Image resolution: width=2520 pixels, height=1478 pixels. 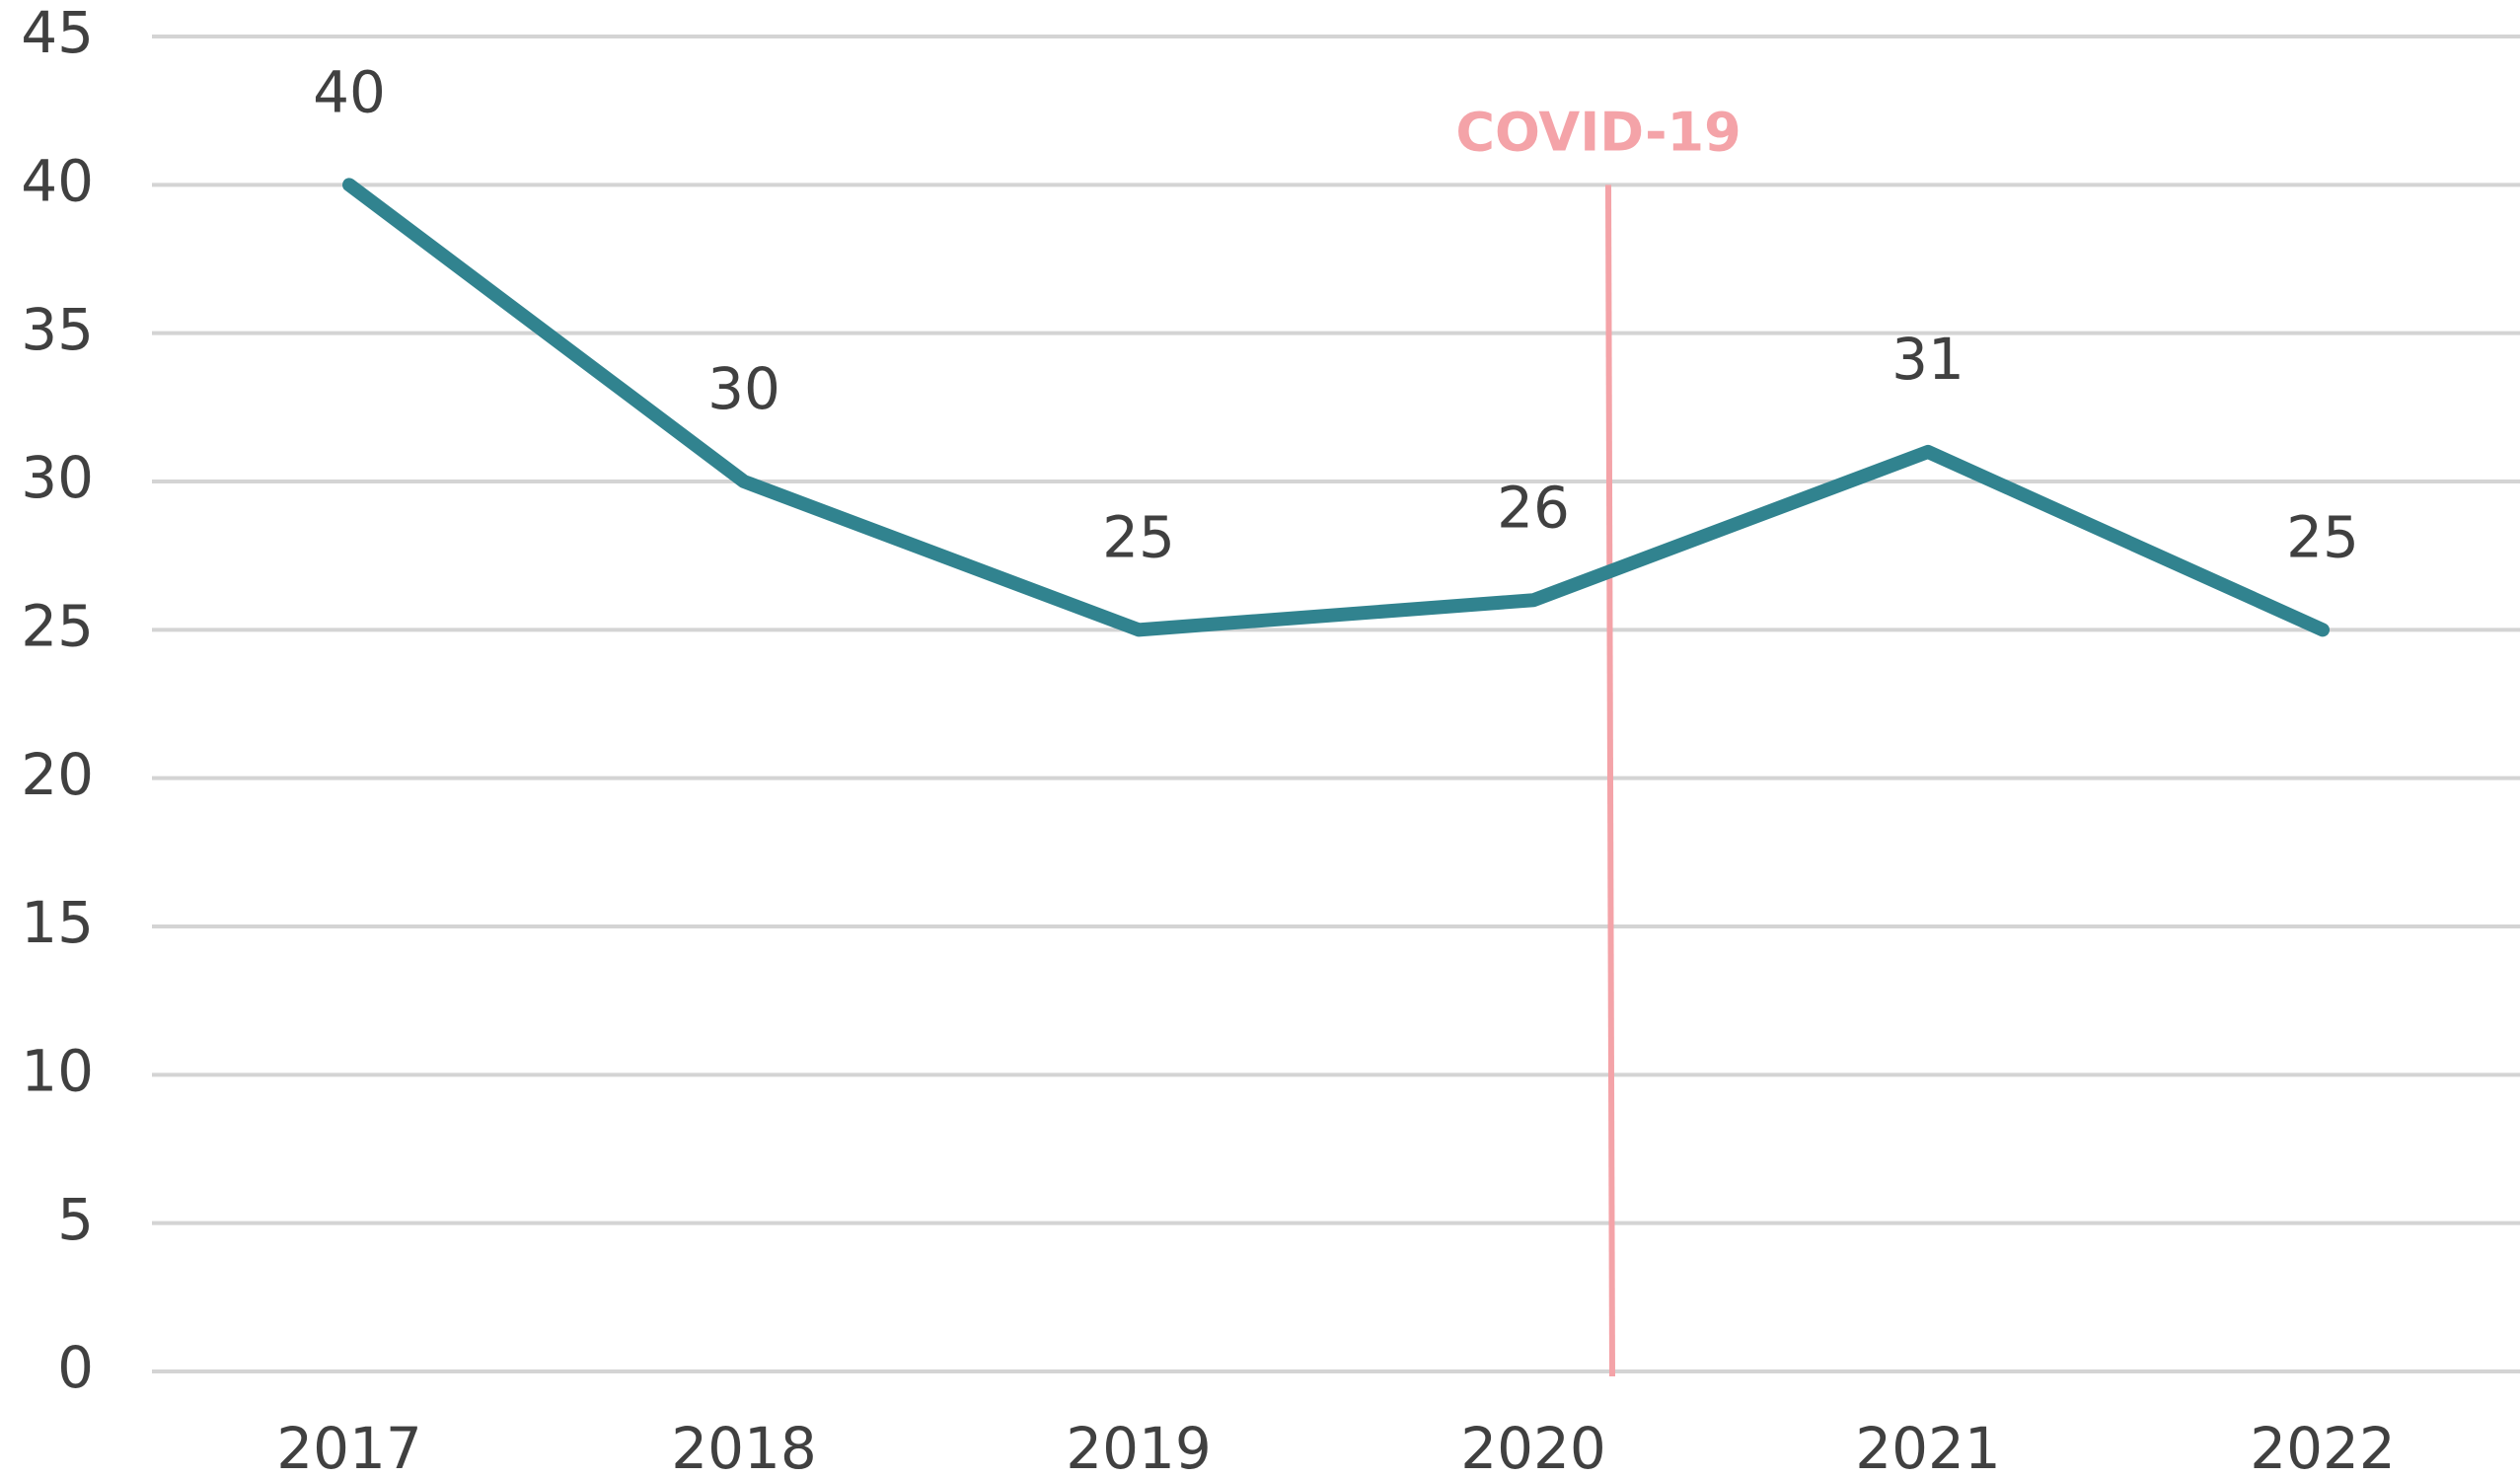 What do you see at coordinates (1928, 1446) in the screenshot?
I see `x-tick-label: 2021` at bounding box center [1928, 1446].